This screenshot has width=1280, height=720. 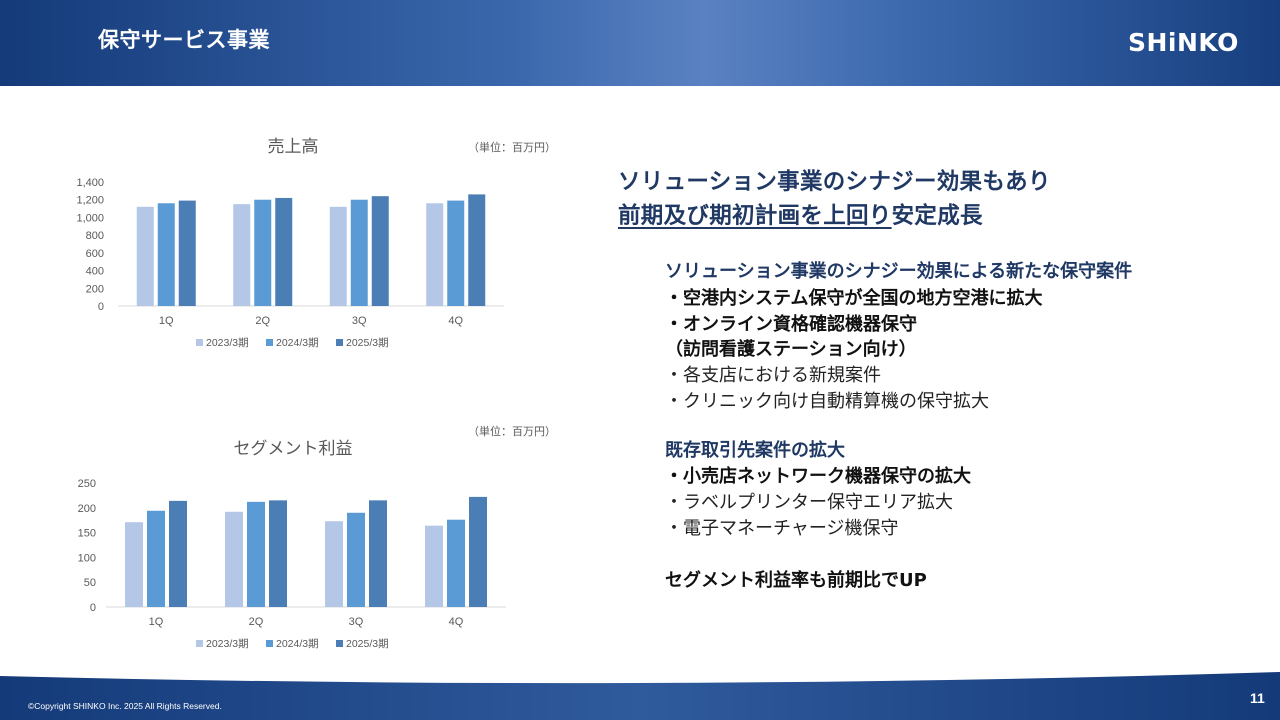 What do you see at coordinates (93, 608) in the screenshot?
I see `chart2-ytick-label: 0` at bounding box center [93, 608].